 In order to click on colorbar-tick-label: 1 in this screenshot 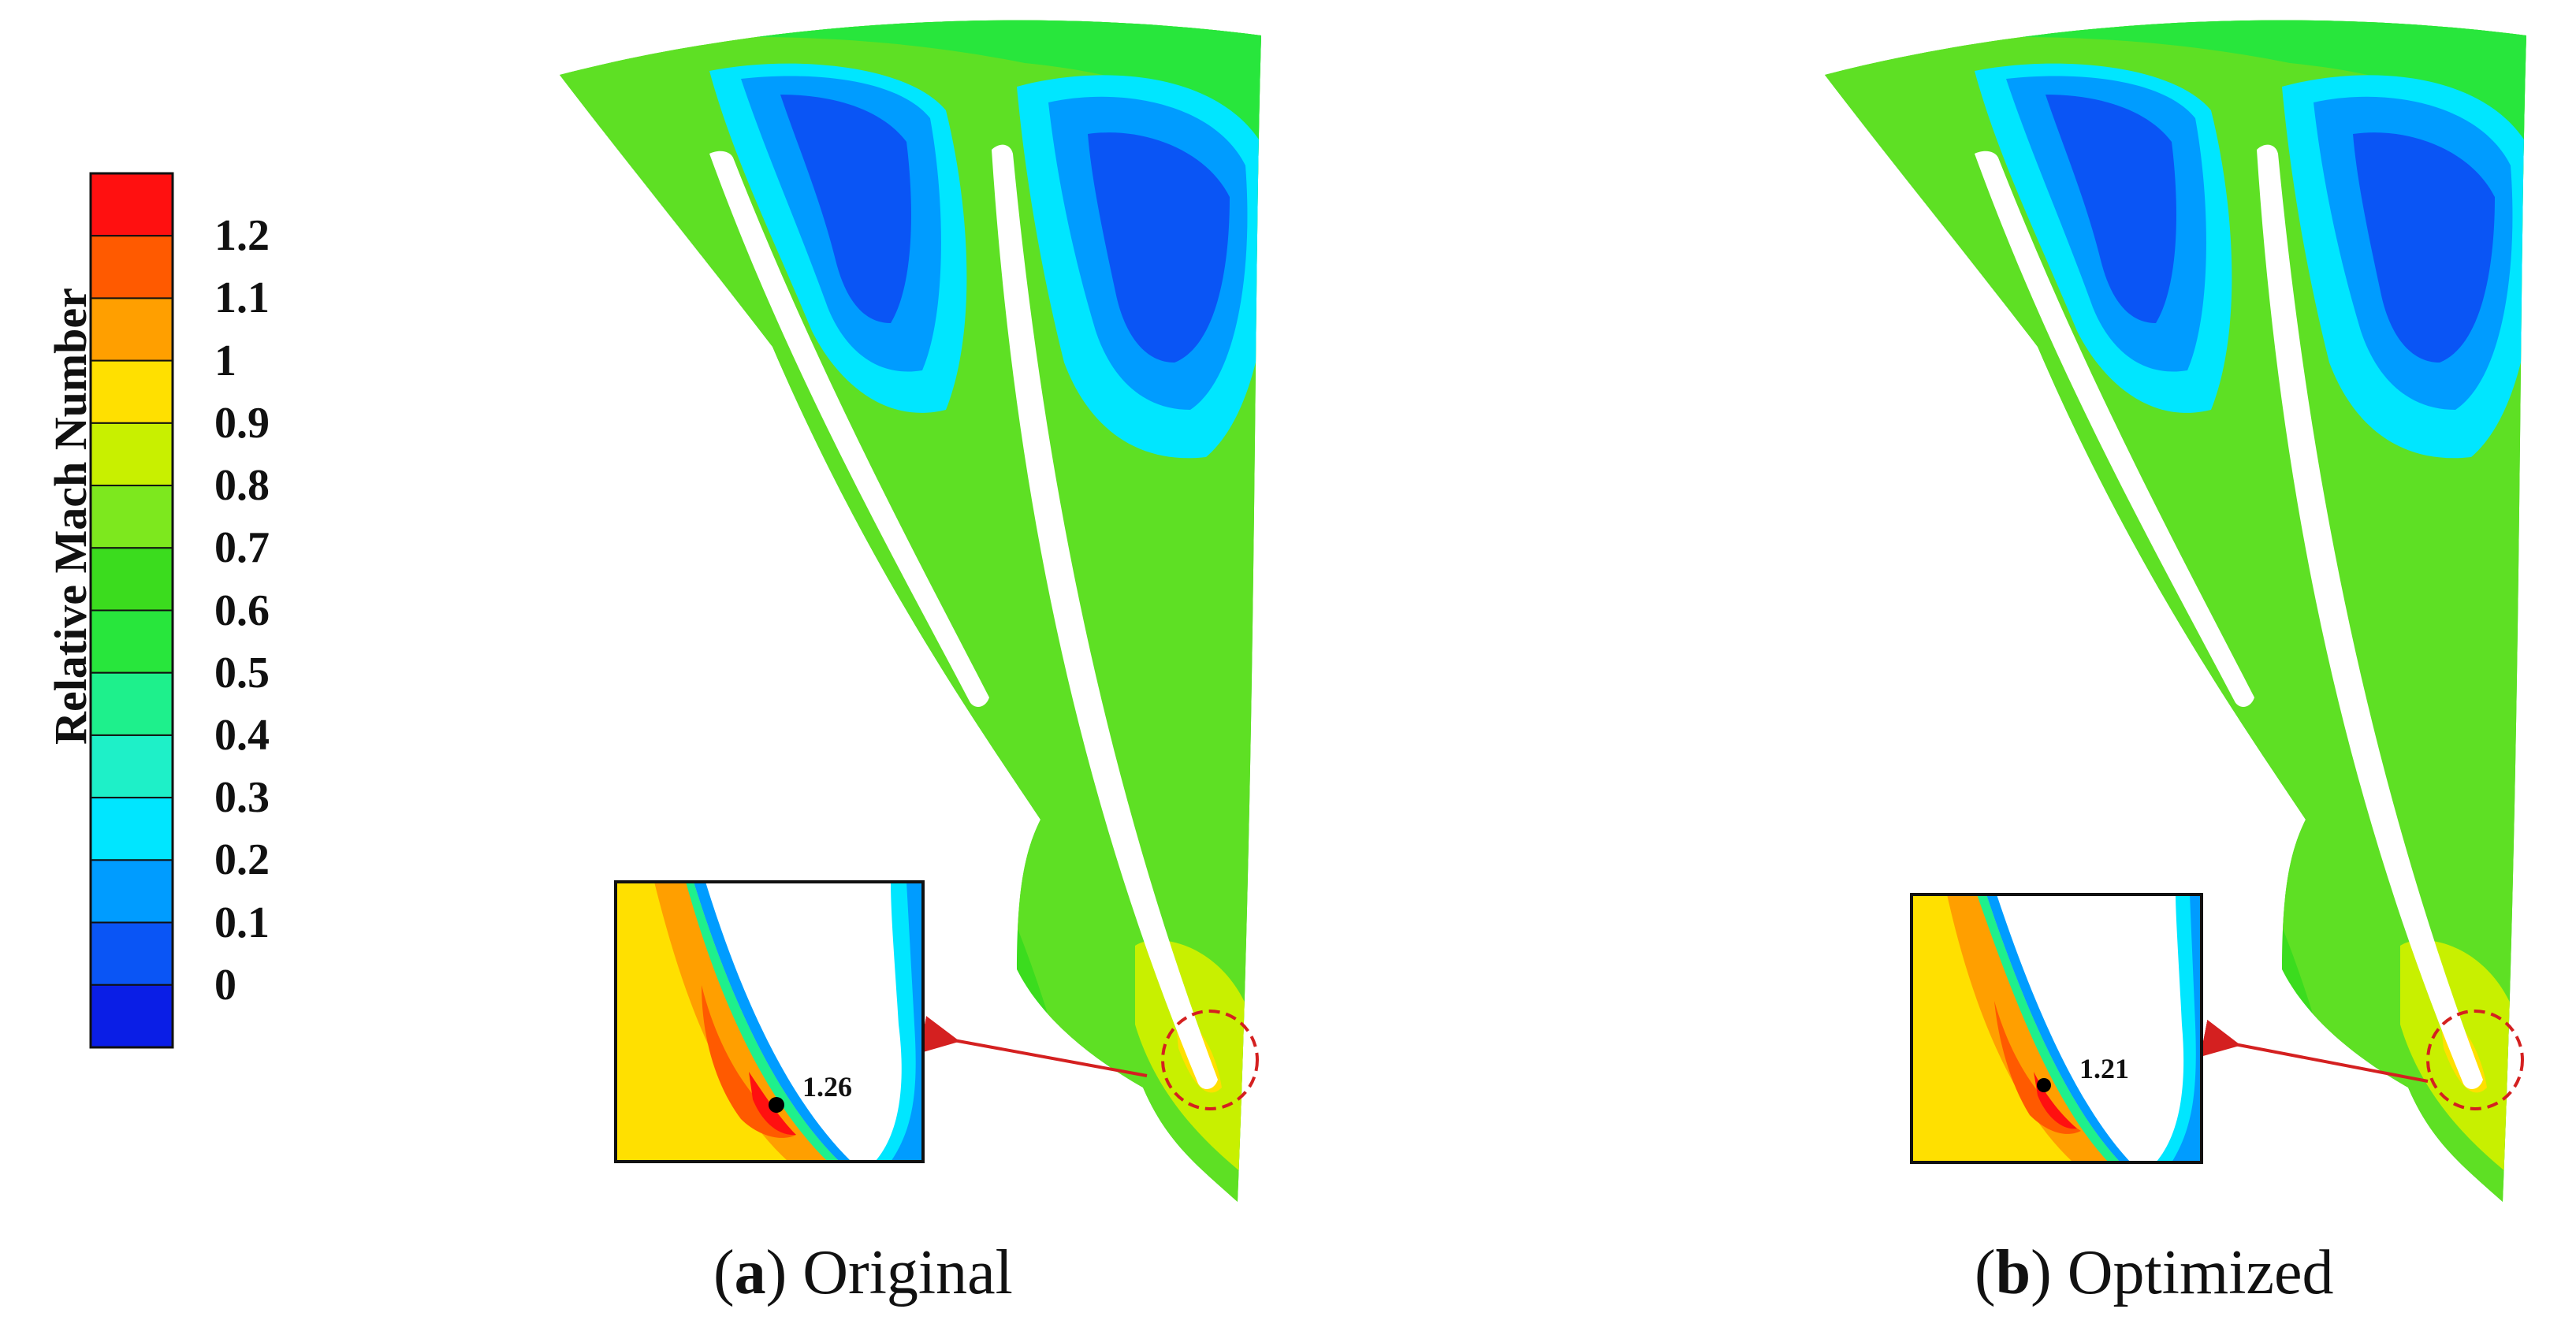, I will do `click(225, 360)`.